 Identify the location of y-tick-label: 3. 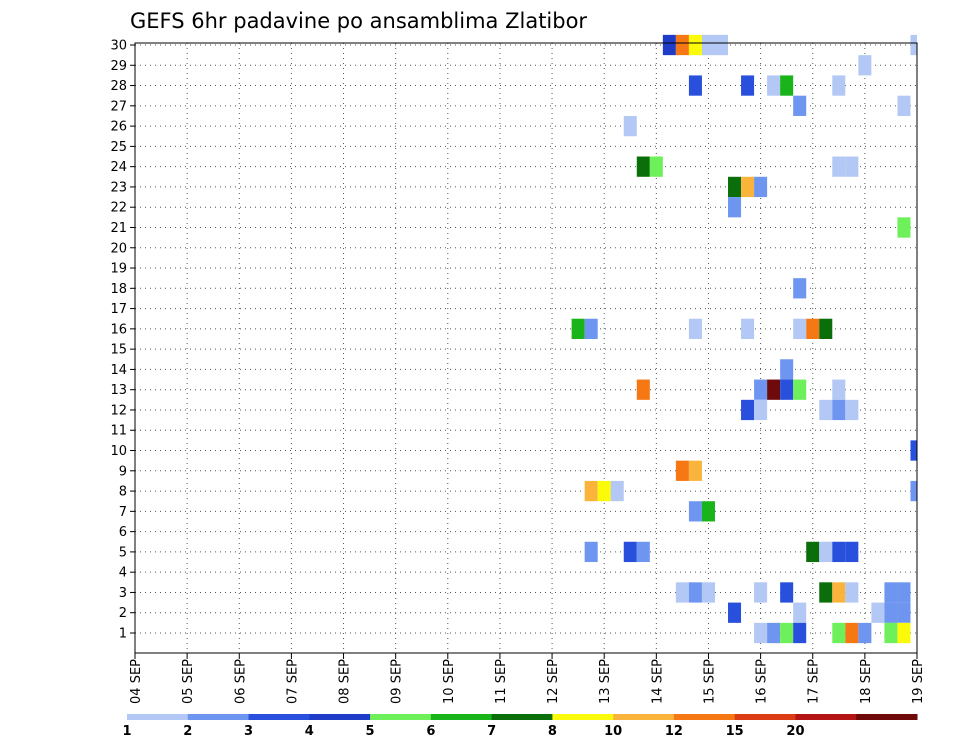
(123, 593).